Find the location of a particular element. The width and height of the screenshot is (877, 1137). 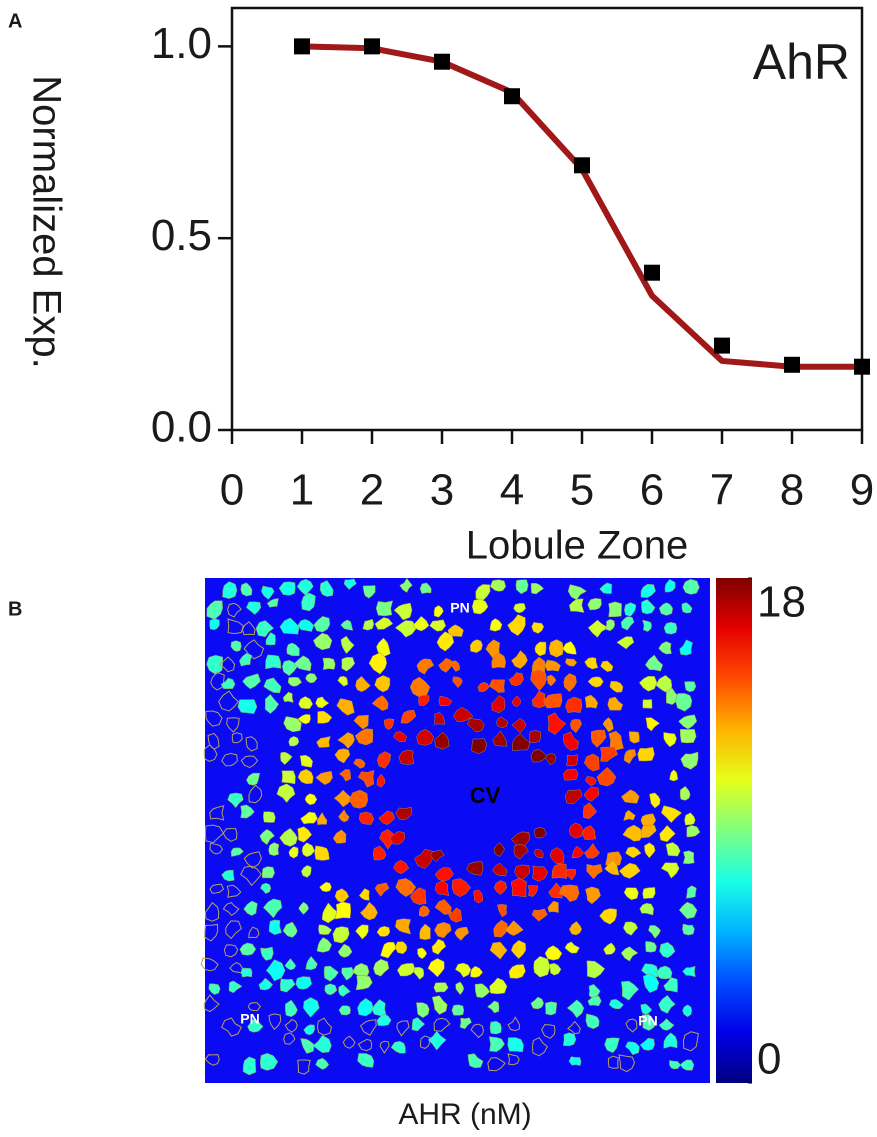

x-tick-label: 7 is located at coordinates (722, 490).